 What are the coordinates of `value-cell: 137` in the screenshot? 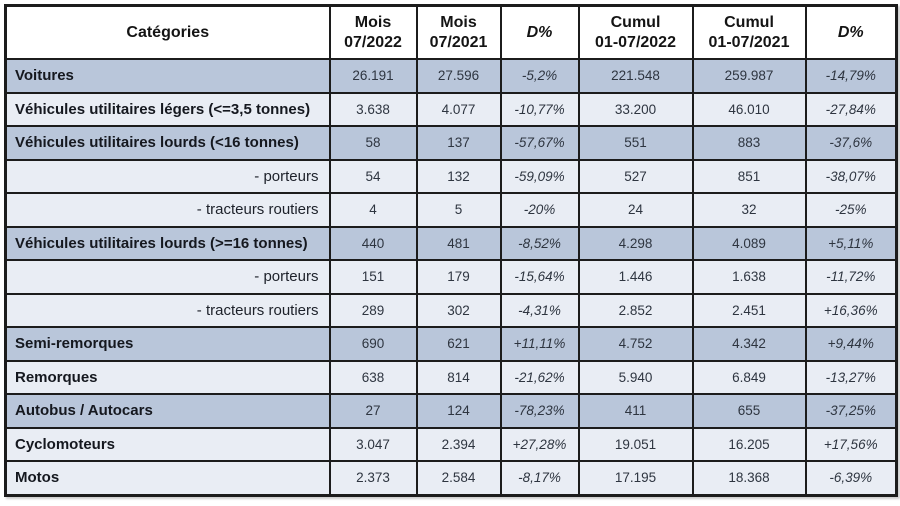 It's located at (458, 143).